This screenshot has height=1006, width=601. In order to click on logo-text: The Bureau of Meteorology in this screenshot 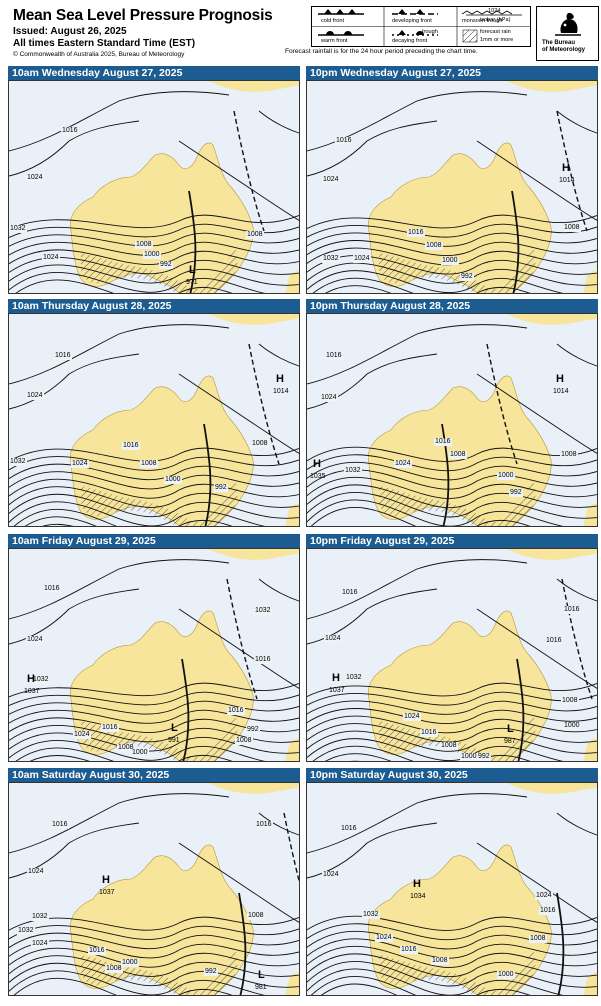, I will do `click(563, 46)`.